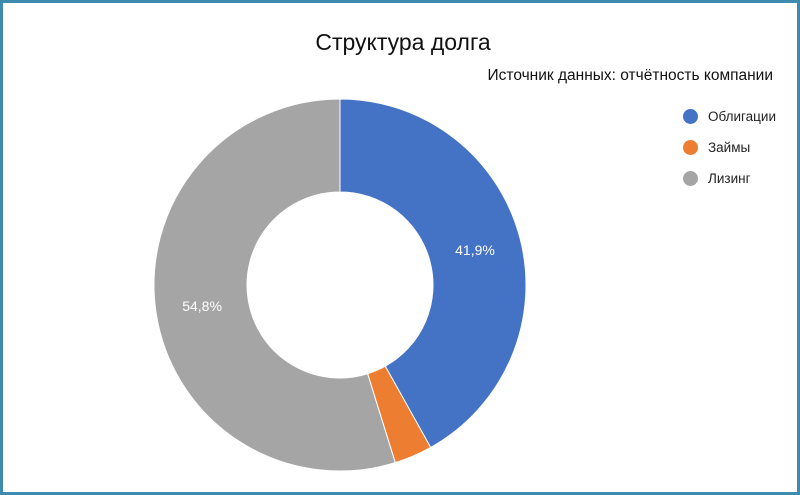 This screenshot has width=800, height=495. I want to click on legend-swatch-bonds, so click(690, 116).